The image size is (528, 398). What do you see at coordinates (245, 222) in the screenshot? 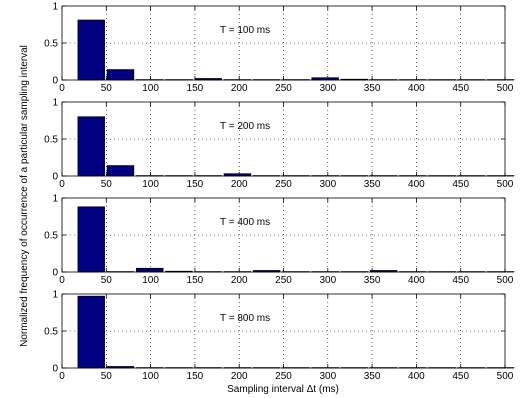
I see `period-annotation: T = 400 ms` at bounding box center [245, 222].